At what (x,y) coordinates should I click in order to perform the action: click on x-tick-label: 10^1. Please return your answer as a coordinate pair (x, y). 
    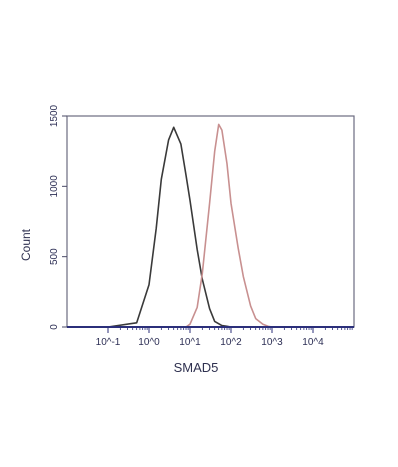
    Looking at the image, I should click on (190, 342).